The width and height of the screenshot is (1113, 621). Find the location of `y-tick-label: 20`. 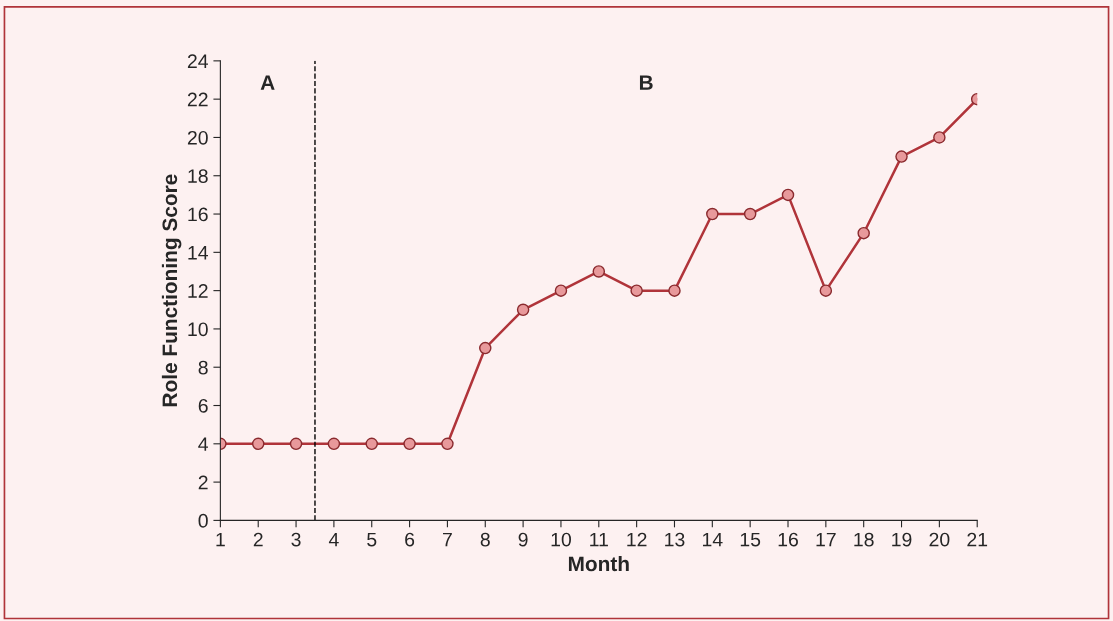

y-tick-label: 20 is located at coordinates (197, 137).